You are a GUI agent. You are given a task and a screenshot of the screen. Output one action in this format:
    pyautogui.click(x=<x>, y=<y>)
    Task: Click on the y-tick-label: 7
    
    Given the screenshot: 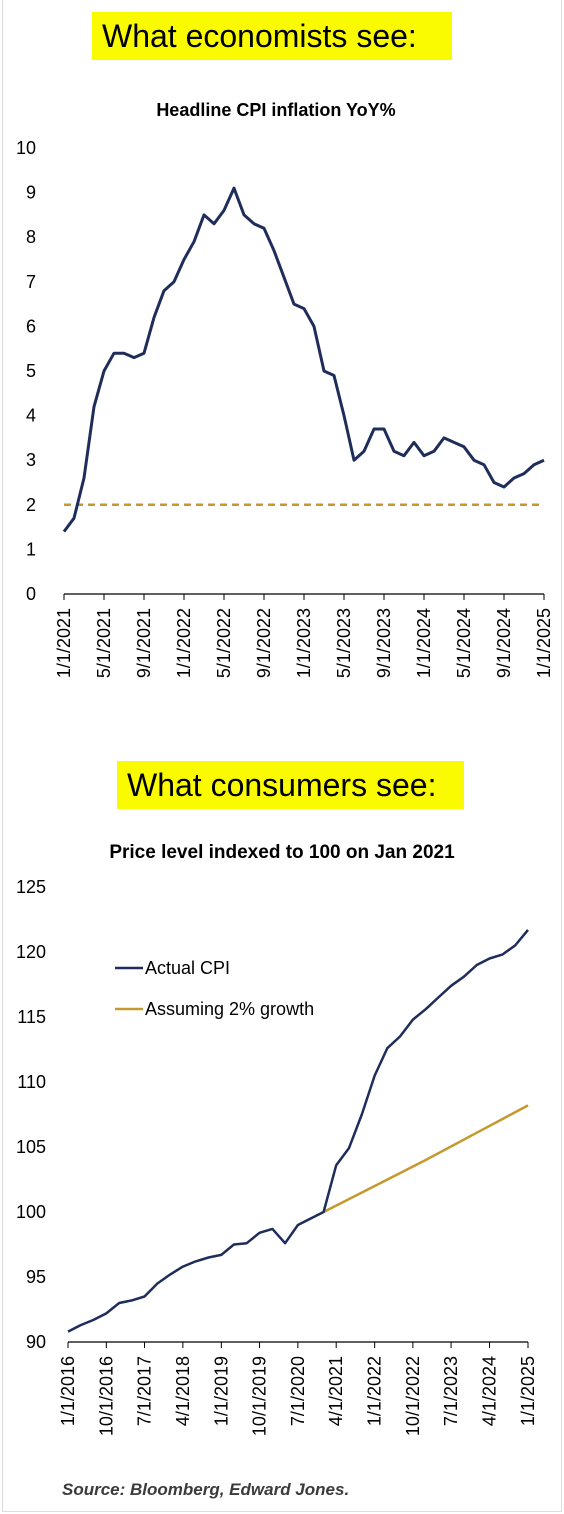 What is the action you would take?
    pyautogui.click(x=31, y=282)
    